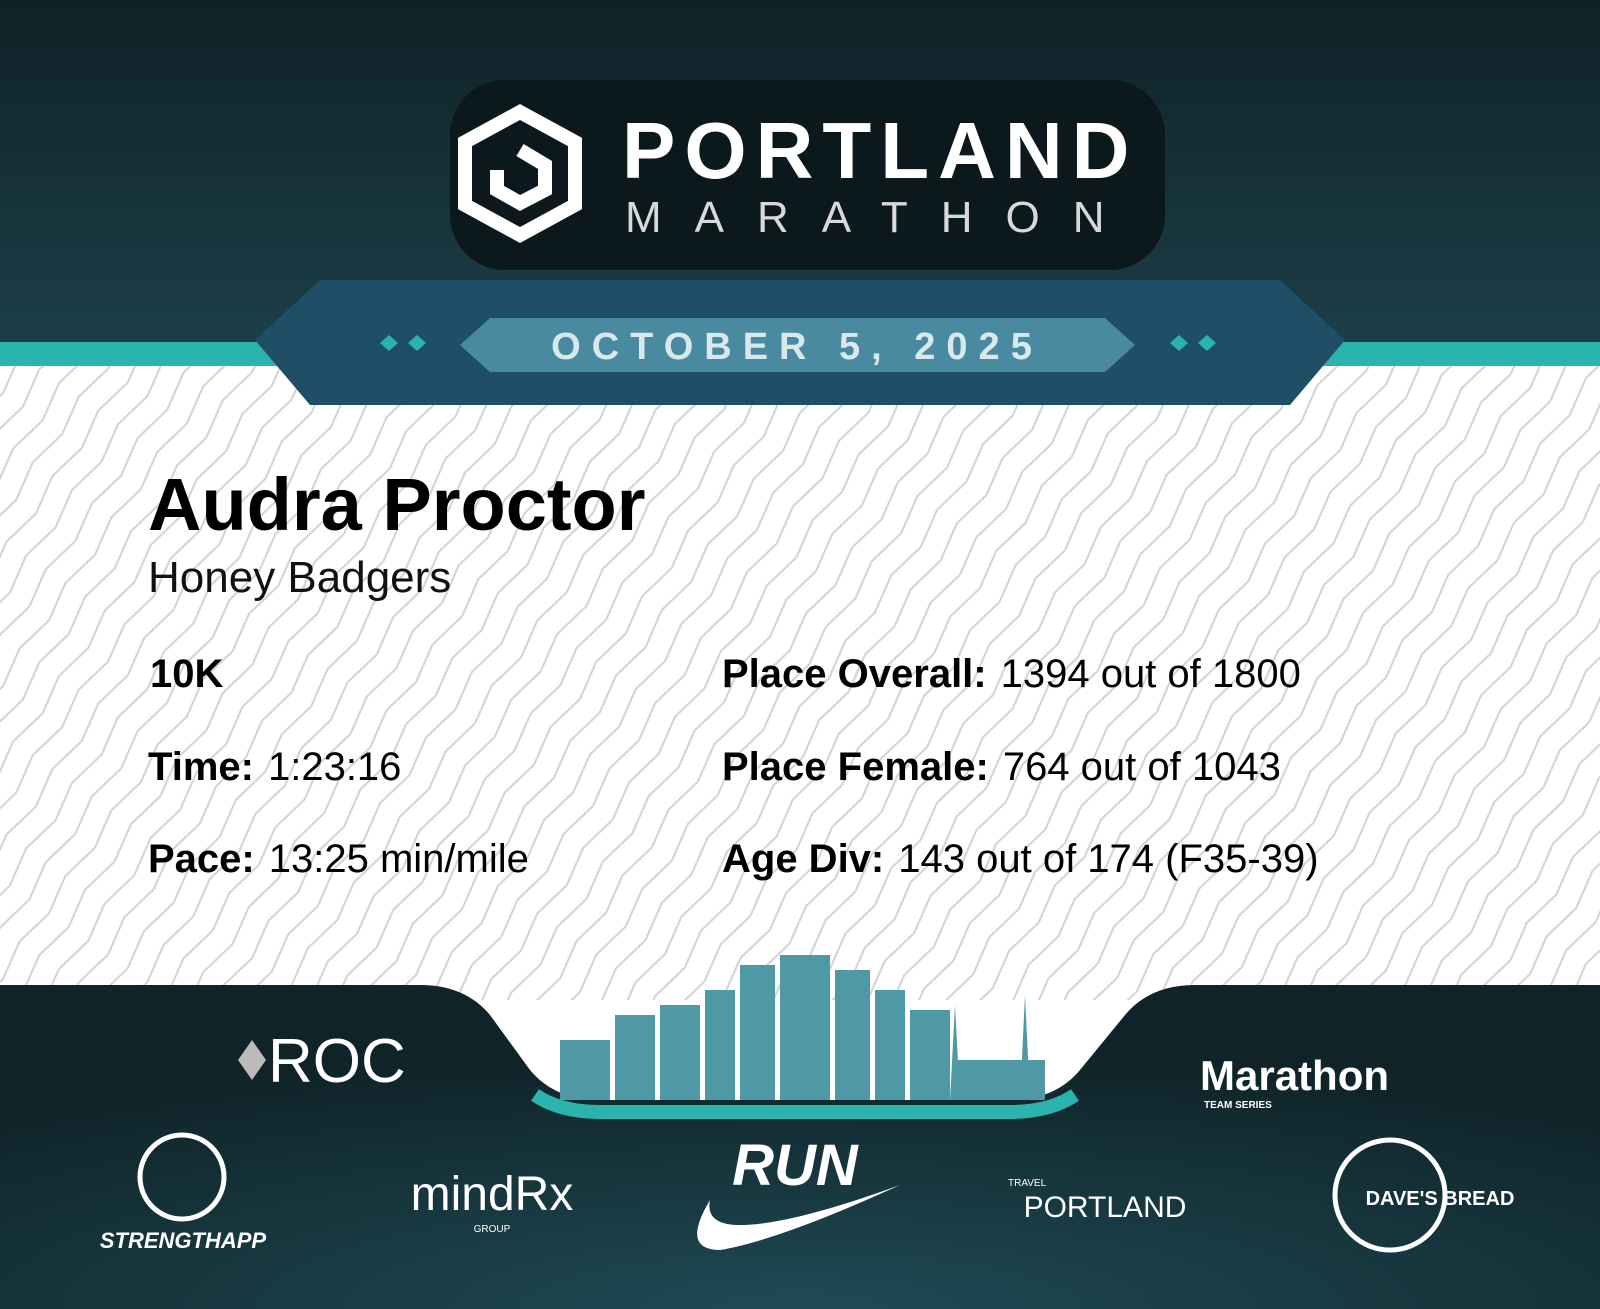 The width and height of the screenshot is (1600, 1309). What do you see at coordinates (855, 767) in the screenshot?
I see `stat-label: Place Female:` at bounding box center [855, 767].